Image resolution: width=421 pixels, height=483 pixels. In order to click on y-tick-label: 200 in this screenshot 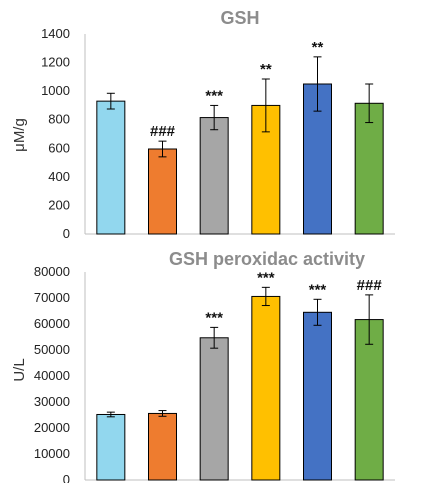, I will do `click(59, 204)`.